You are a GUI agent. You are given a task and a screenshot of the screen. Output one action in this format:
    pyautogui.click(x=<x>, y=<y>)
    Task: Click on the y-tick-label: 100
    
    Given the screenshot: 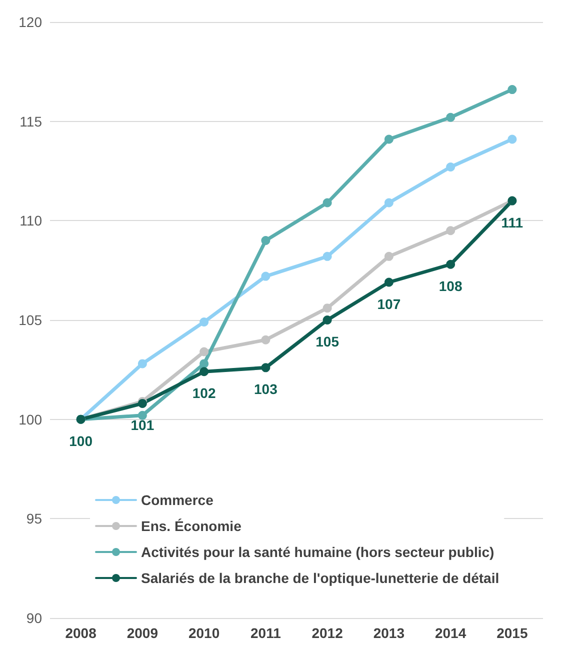 What is the action you would take?
    pyautogui.click(x=30, y=419)
    